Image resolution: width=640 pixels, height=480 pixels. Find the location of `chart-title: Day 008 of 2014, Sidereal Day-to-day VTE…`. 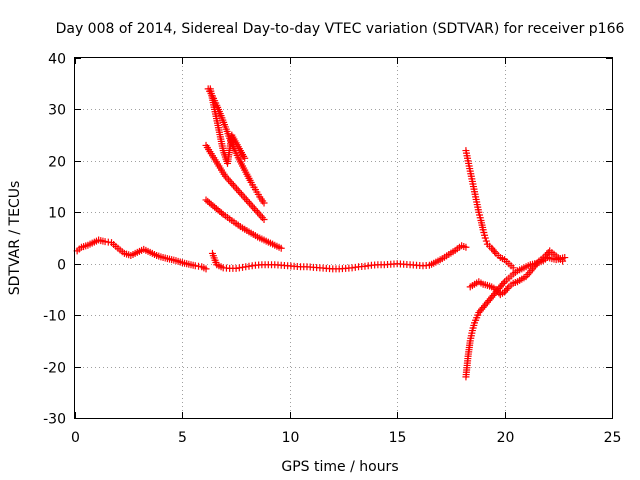

chart-title: Day 008 of 2014, Sidereal Day-to-day VTE… is located at coordinates (340, 29).